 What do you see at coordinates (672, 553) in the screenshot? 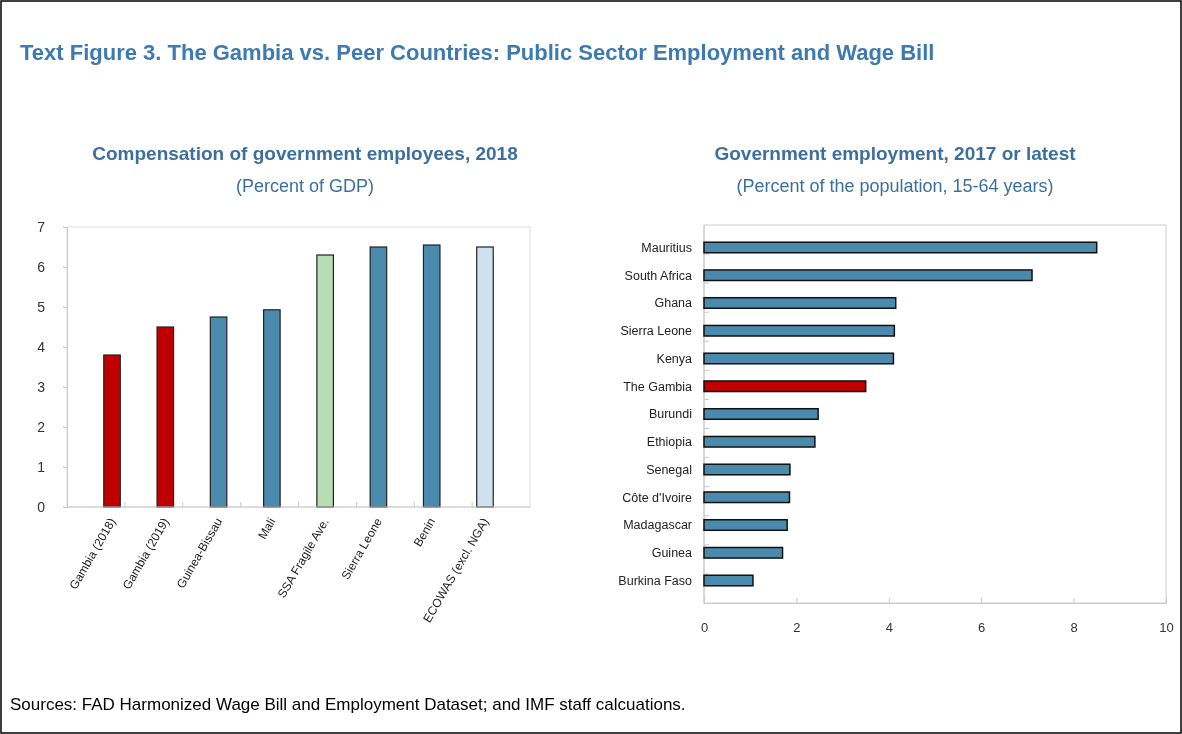
I see `y-tick-label: Guinea` at bounding box center [672, 553].